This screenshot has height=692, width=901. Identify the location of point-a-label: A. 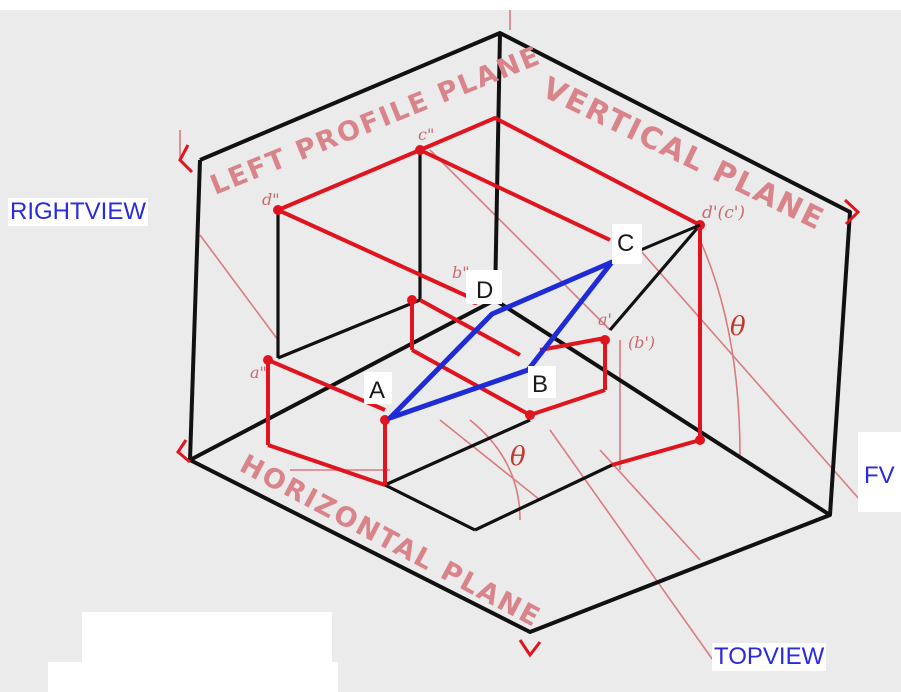
(377, 390).